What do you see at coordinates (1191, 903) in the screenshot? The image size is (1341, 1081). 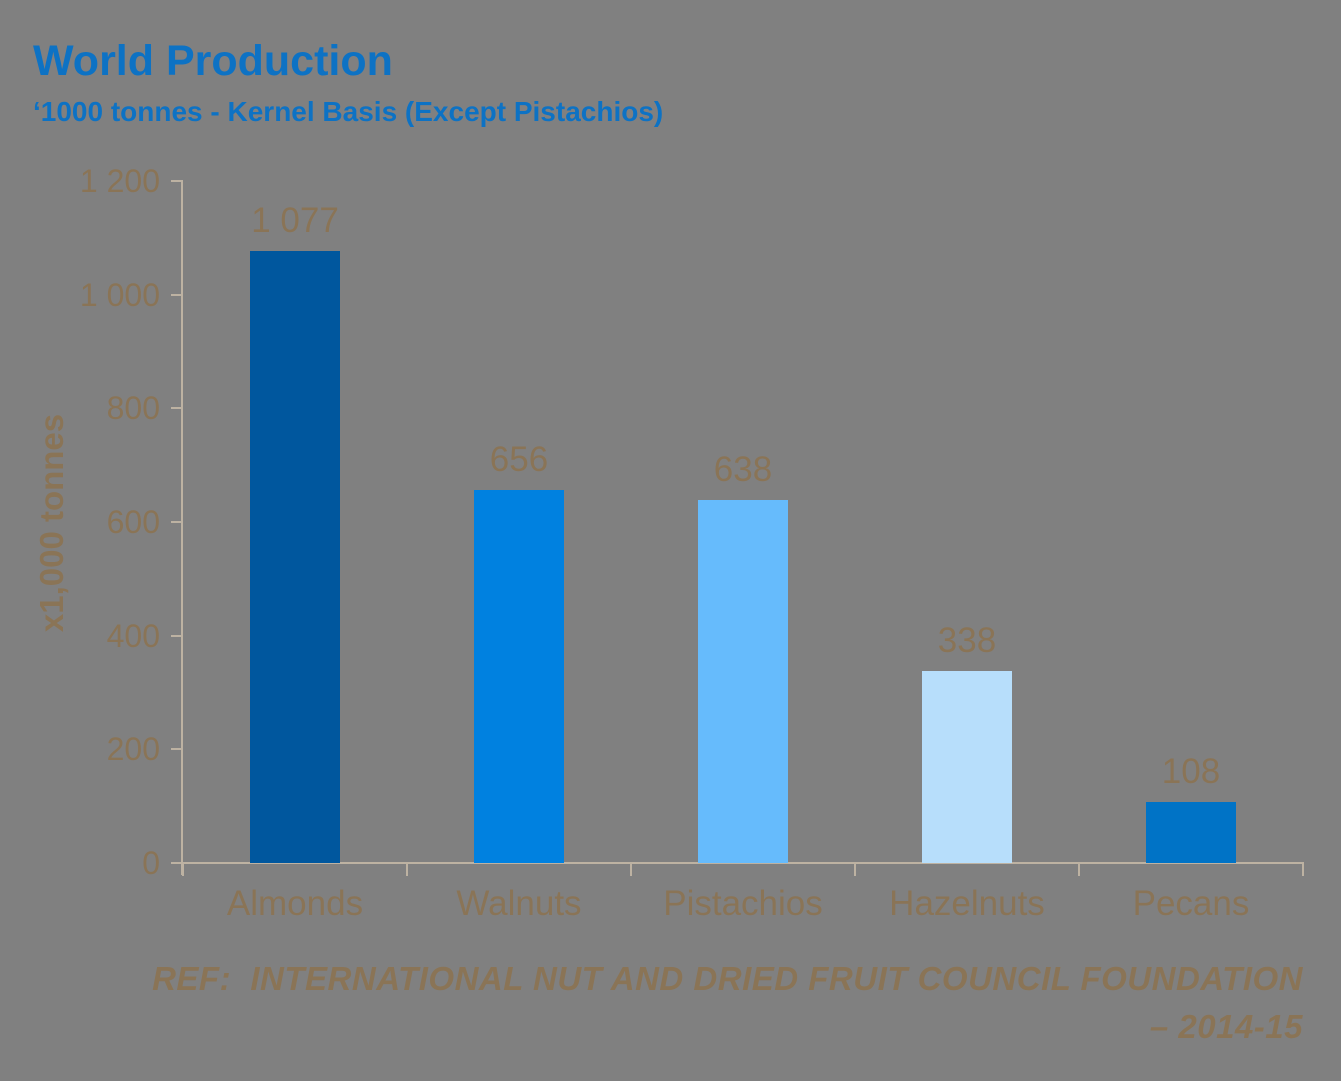 I see `category-label-pecans: Pecans` at bounding box center [1191, 903].